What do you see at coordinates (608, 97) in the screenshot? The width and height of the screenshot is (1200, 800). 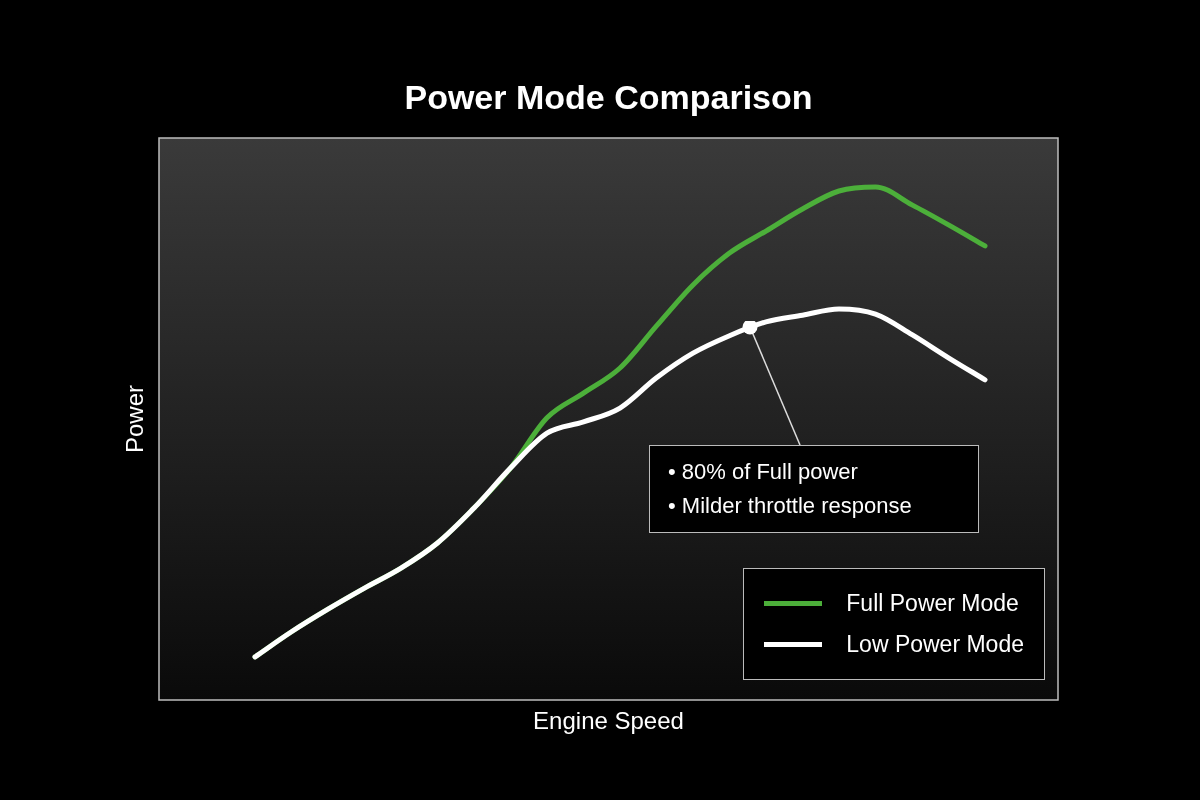 I see `chart-title: Power Mode Comparison` at bounding box center [608, 97].